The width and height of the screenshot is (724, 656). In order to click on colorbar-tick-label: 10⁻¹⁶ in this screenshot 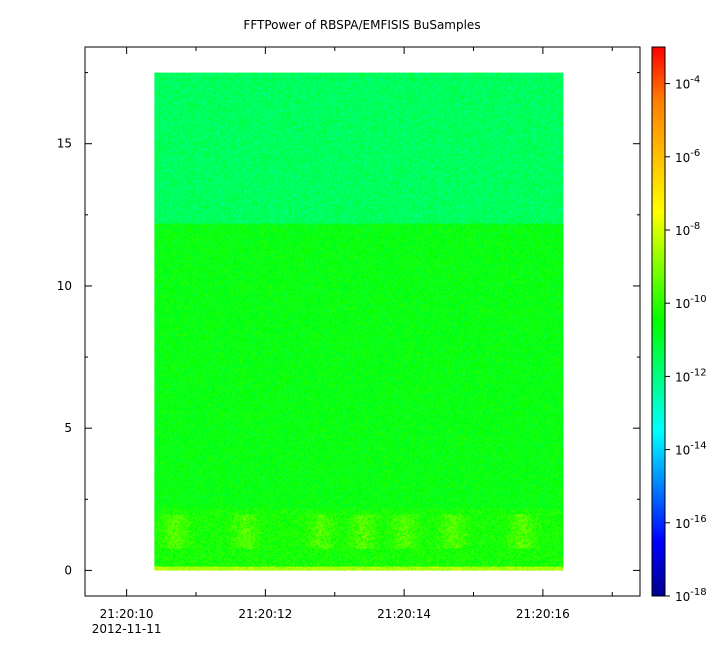, I will do `click(691, 522)`.